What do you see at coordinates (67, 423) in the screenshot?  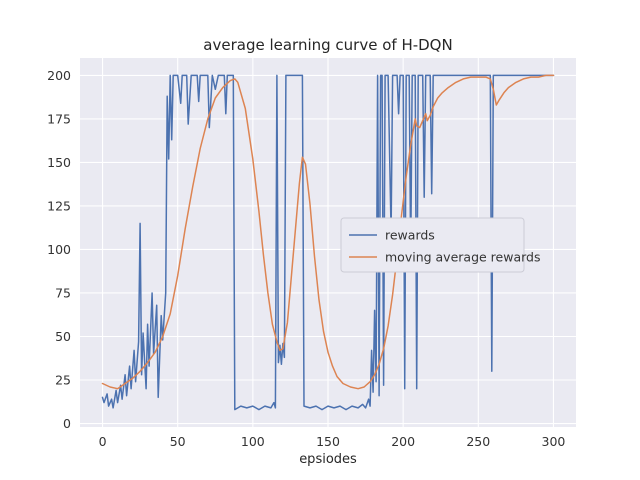 I see `y-tick-label: 0` at bounding box center [67, 423].